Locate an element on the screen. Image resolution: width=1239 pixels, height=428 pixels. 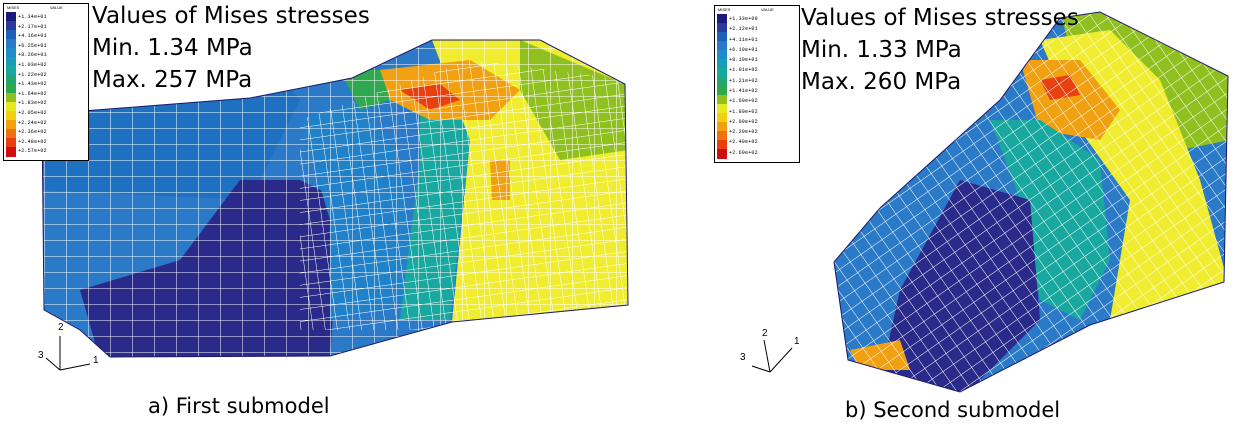
legend-value: +1.64e+02 is located at coordinates (32, 93).